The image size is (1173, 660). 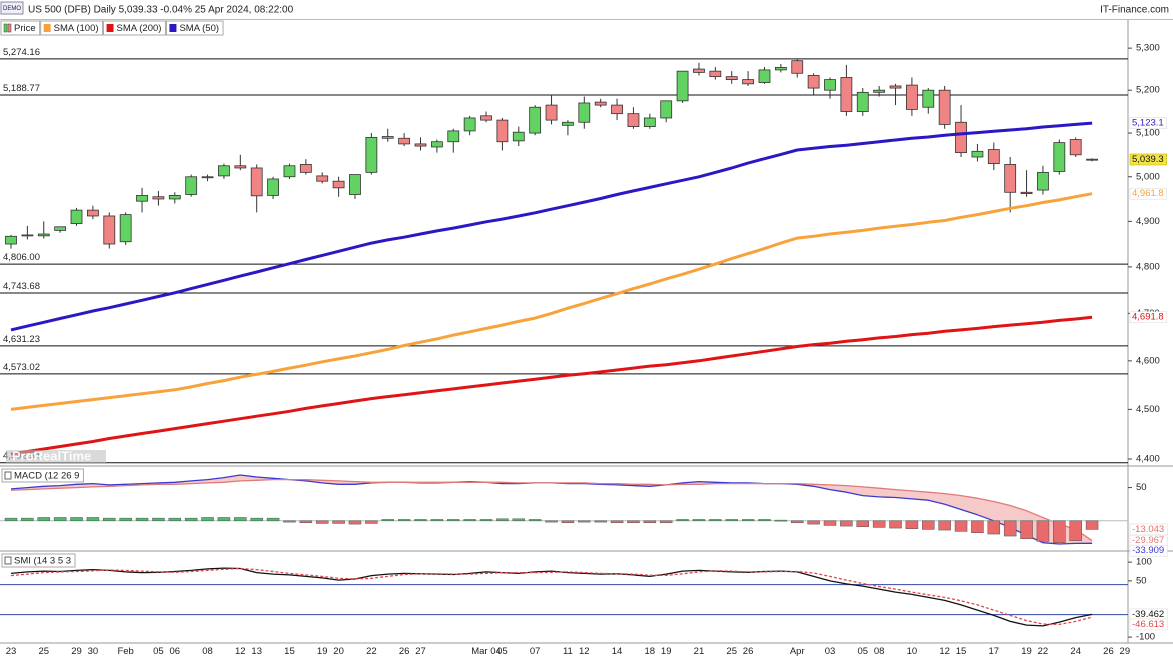 What do you see at coordinates (338, 651) in the screenshot?
I see `x-tick-label: 20` at bounding box center [338, 651].